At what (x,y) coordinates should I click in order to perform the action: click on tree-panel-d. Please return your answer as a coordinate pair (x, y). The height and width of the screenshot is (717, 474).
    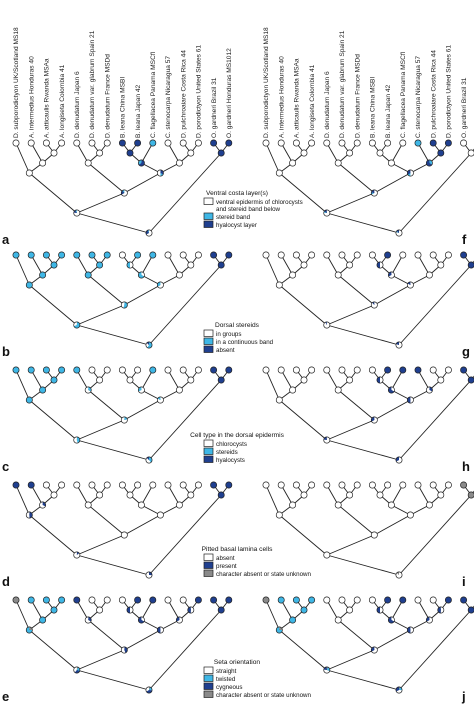
    Looking at the image, I should click on (122, 530).